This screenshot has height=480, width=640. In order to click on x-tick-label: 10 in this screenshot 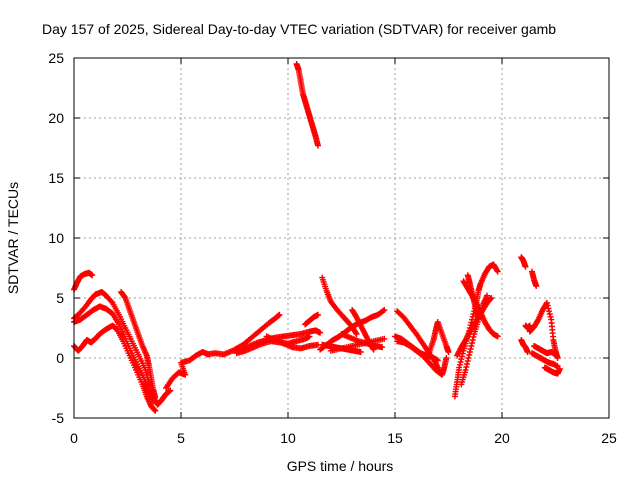, I will do `click(288, 438)`.